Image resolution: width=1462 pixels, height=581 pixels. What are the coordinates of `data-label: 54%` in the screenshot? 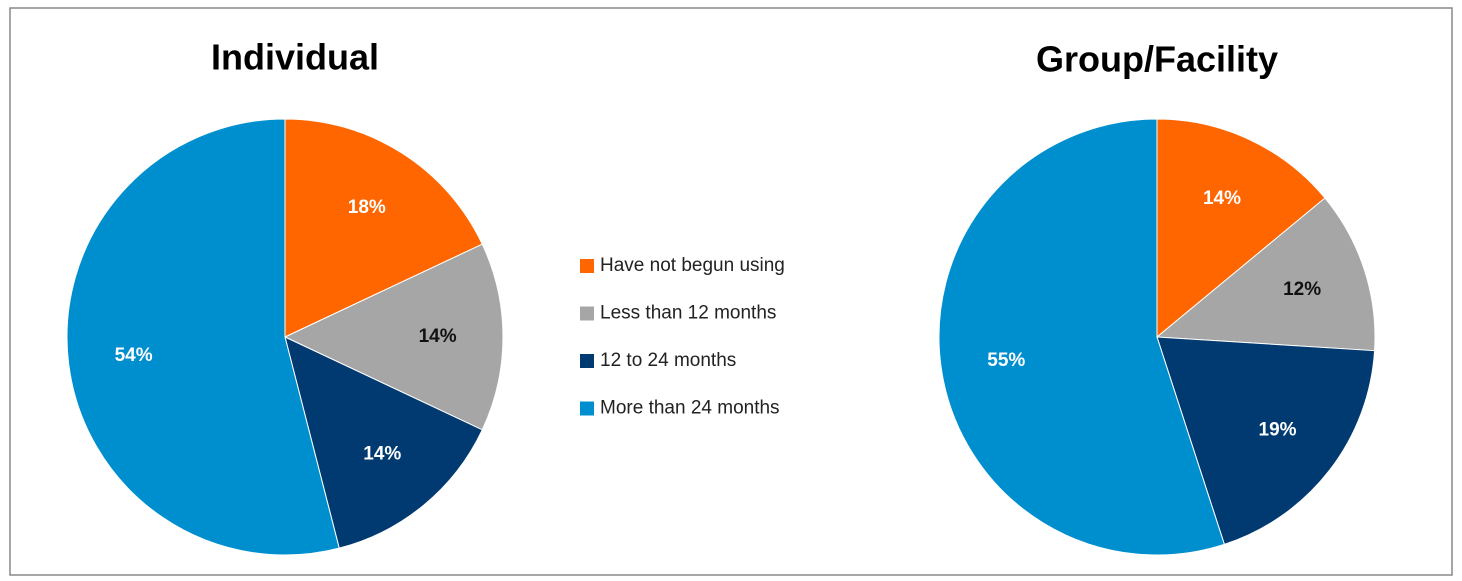 It's located at (134, 355).